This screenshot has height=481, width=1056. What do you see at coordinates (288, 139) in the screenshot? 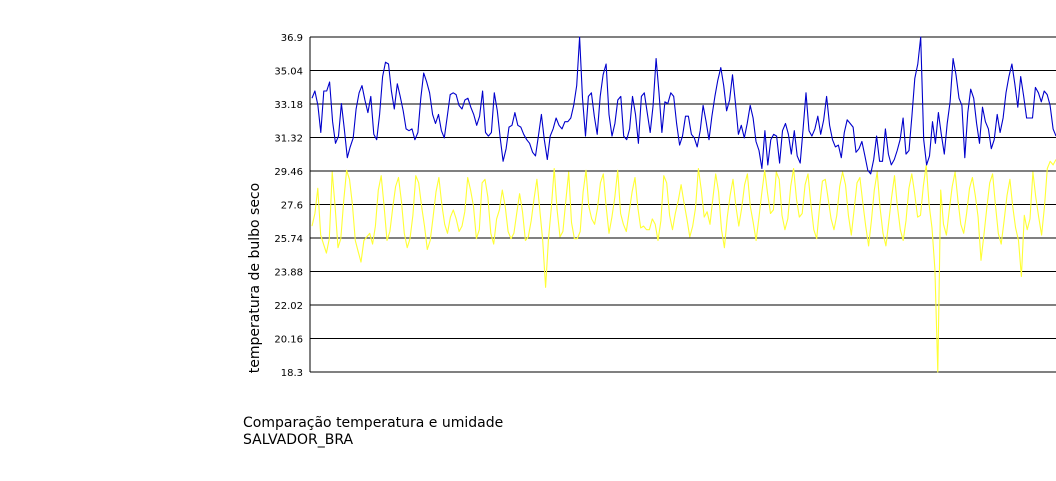
I see `y-tick-label: 31.32` at bounding box center [288, 139].